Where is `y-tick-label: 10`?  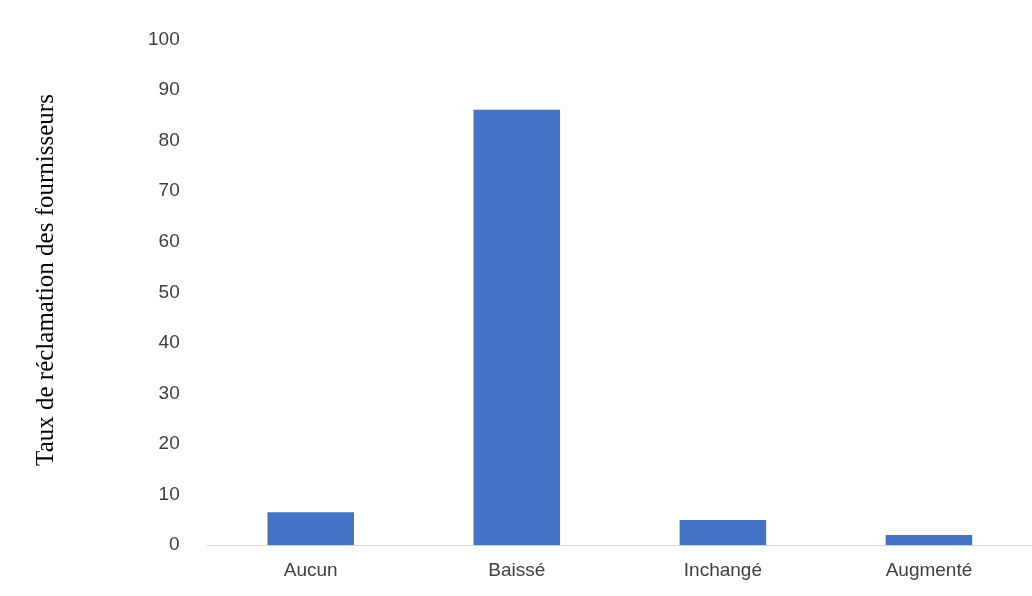
y-tick-label: 10 is located at coordinates (169, 493).